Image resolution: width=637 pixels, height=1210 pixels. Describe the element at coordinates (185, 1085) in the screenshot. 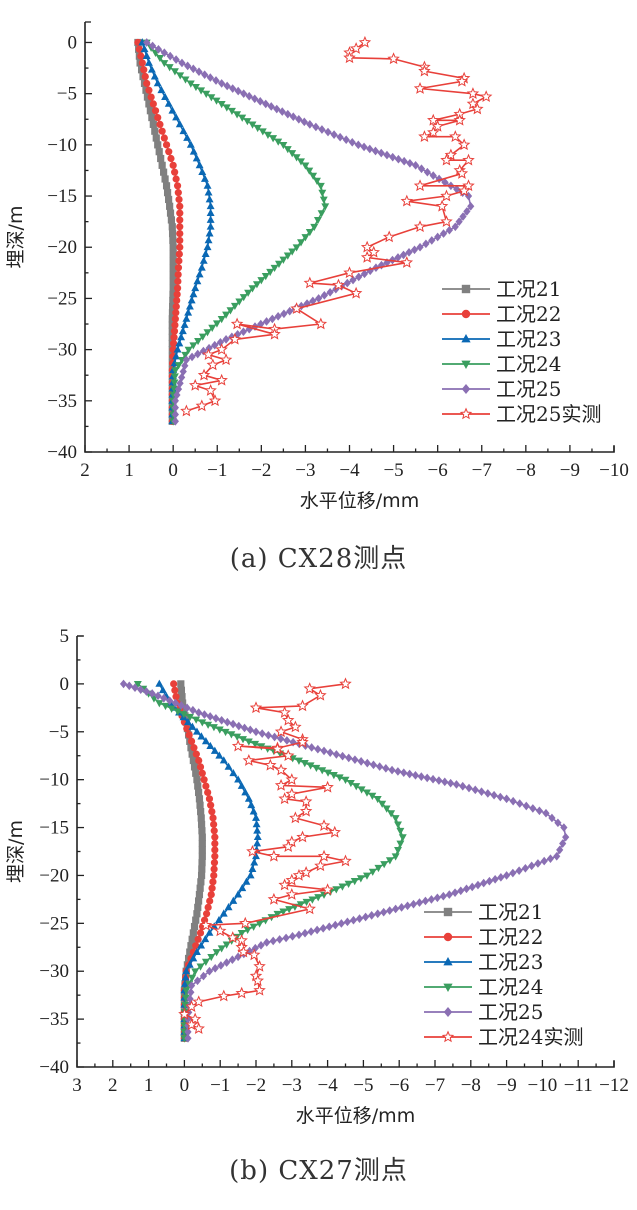

I see `x-tick-label: 0` at that location.